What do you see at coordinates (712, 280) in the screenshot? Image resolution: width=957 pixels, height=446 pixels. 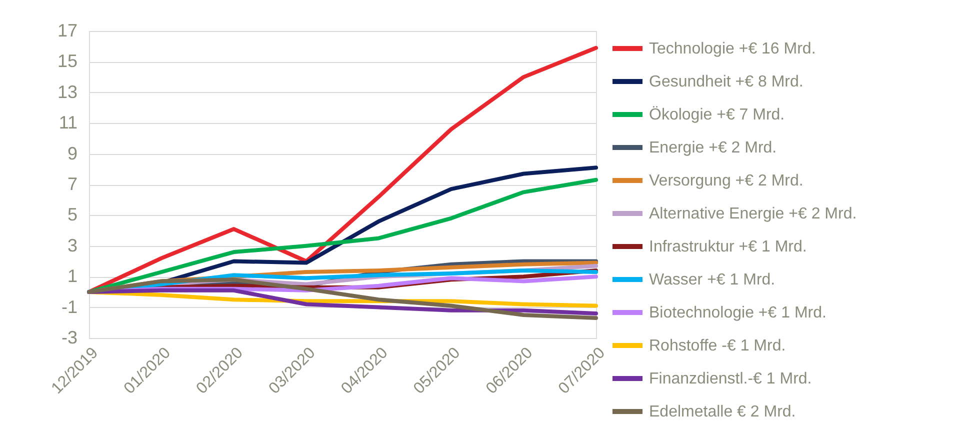 I see `legend-label: Wasser +€ 1 Mrd.` at bounding box center [712, 280].